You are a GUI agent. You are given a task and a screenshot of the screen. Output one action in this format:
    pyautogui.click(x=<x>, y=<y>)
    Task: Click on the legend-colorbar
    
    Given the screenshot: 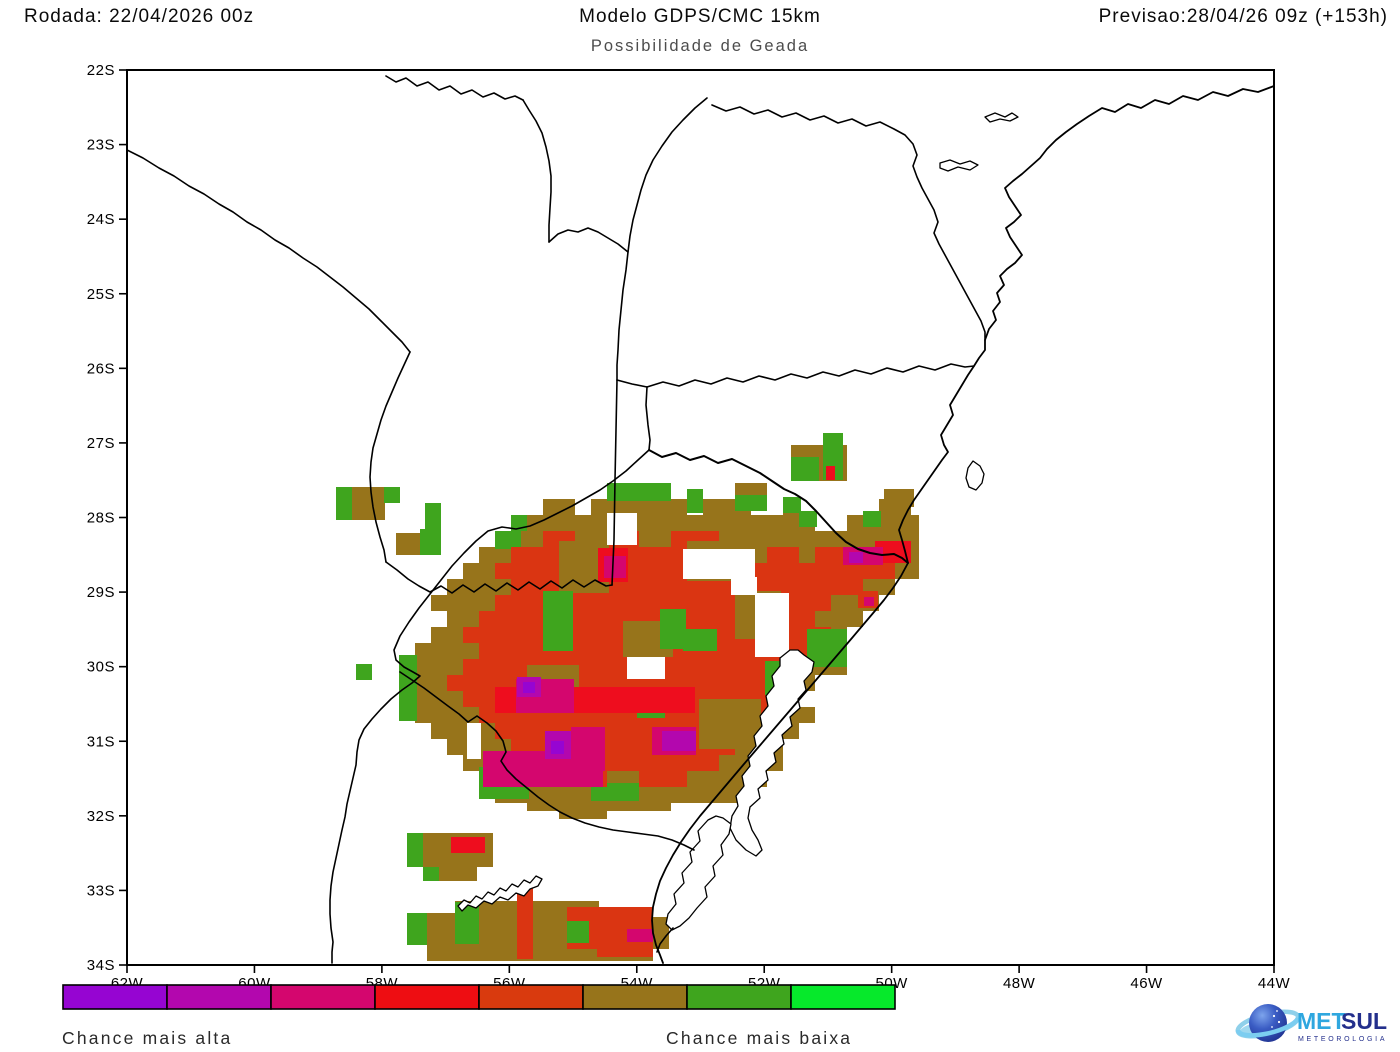 What is the action you would take?
    pyautogui.click(x=479, y=997)
    